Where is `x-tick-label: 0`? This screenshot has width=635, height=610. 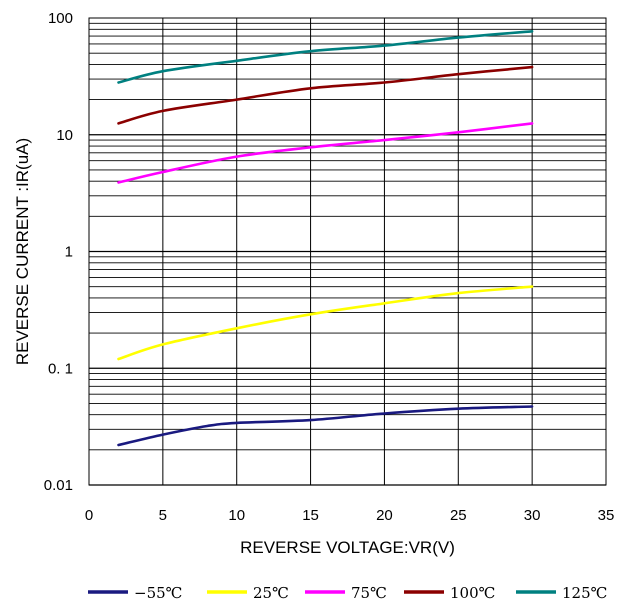 x-tick-label: 0 is located at coordinates (89, 515).